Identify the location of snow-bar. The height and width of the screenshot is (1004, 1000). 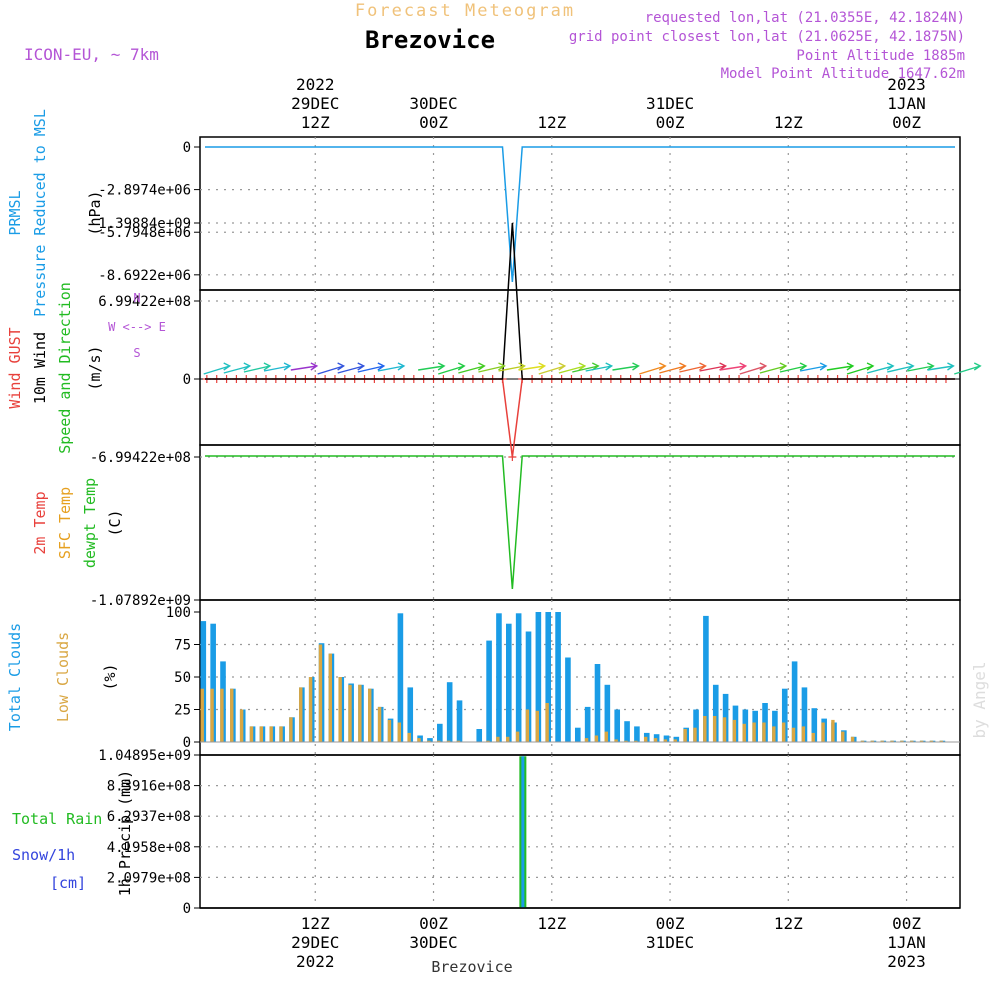
(523, 832).